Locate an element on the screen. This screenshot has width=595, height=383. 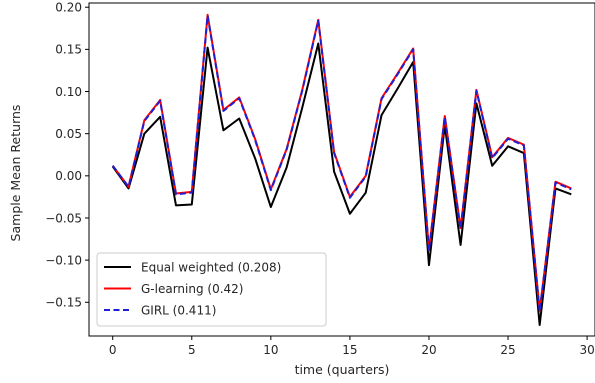
y-tick-label: 0.20 is located at coordinates (68, 8).